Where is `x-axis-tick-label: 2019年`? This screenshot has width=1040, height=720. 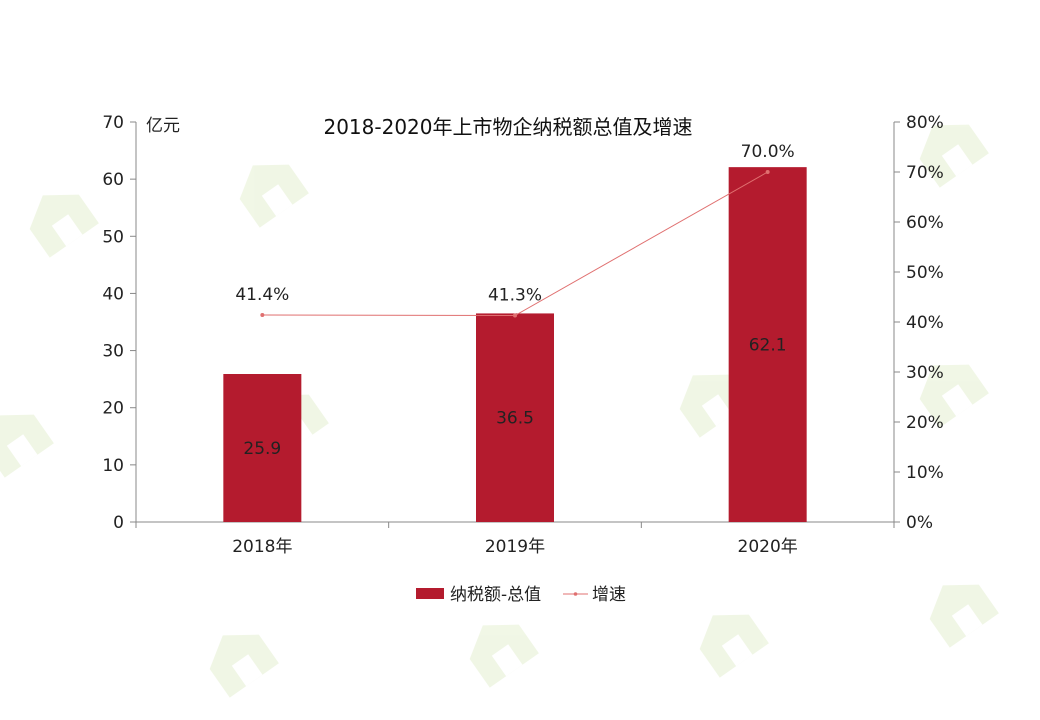 x-axis-tick-label: 2019年 is located at coordinates (515, 547).